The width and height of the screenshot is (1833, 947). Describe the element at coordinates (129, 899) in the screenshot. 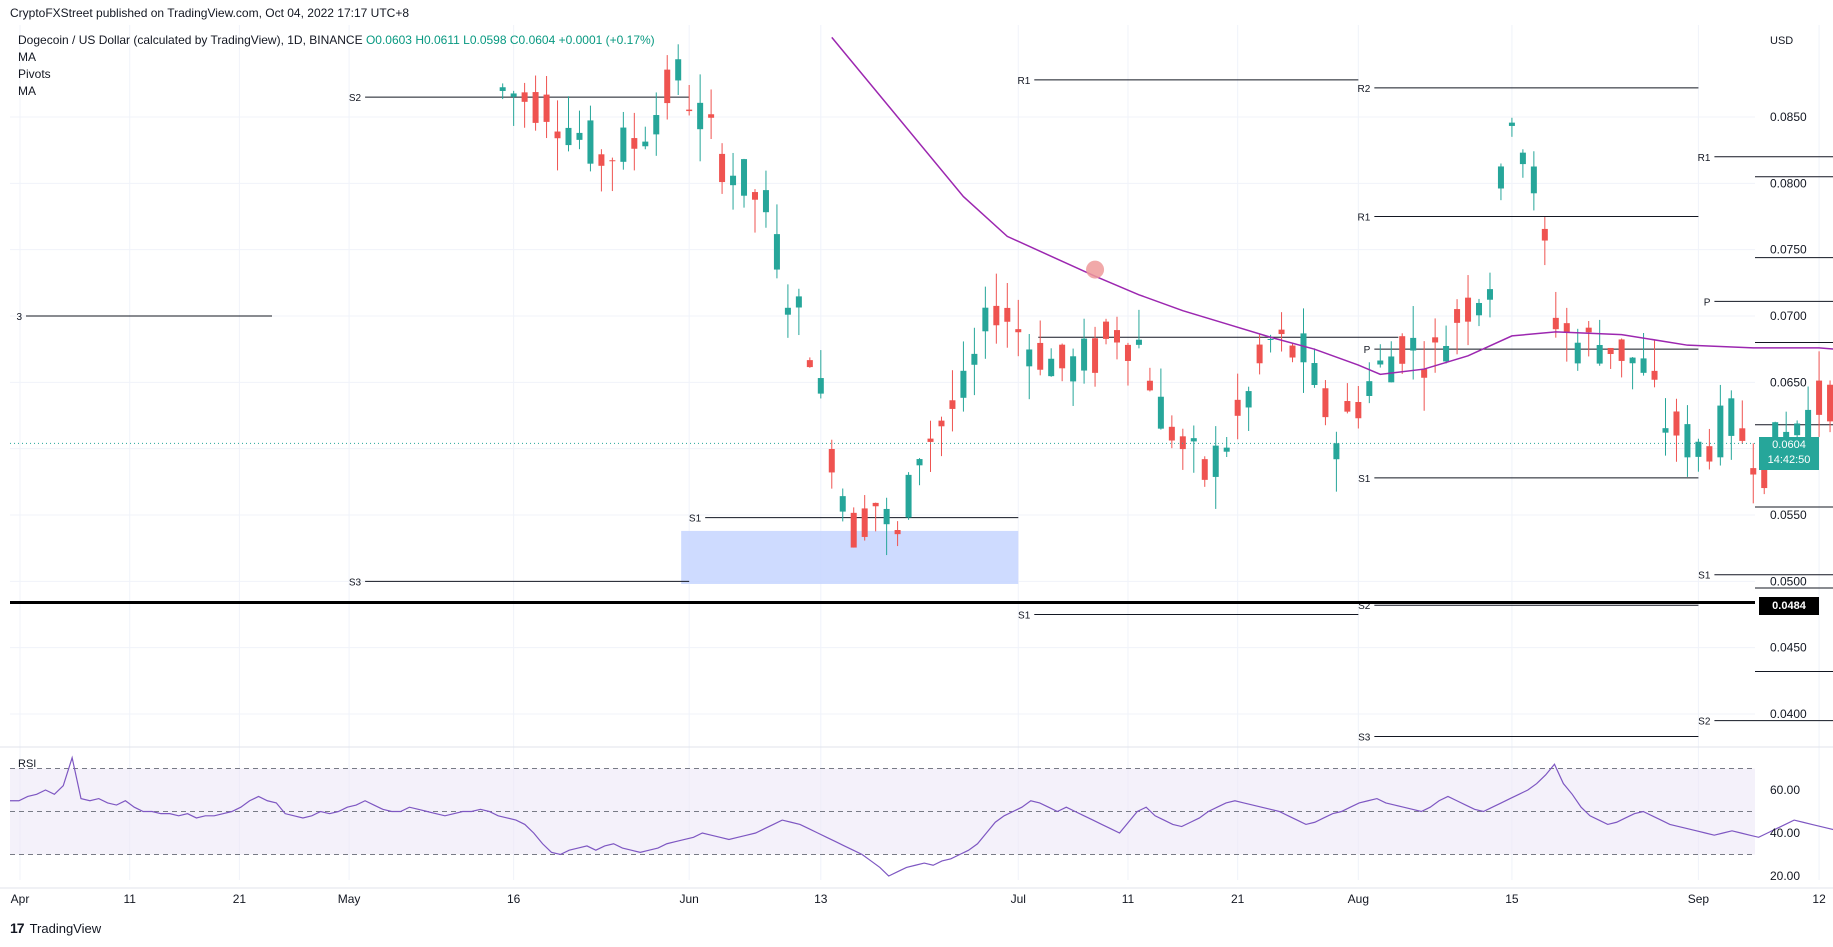

I see `time-tick-label: 11` at that location.